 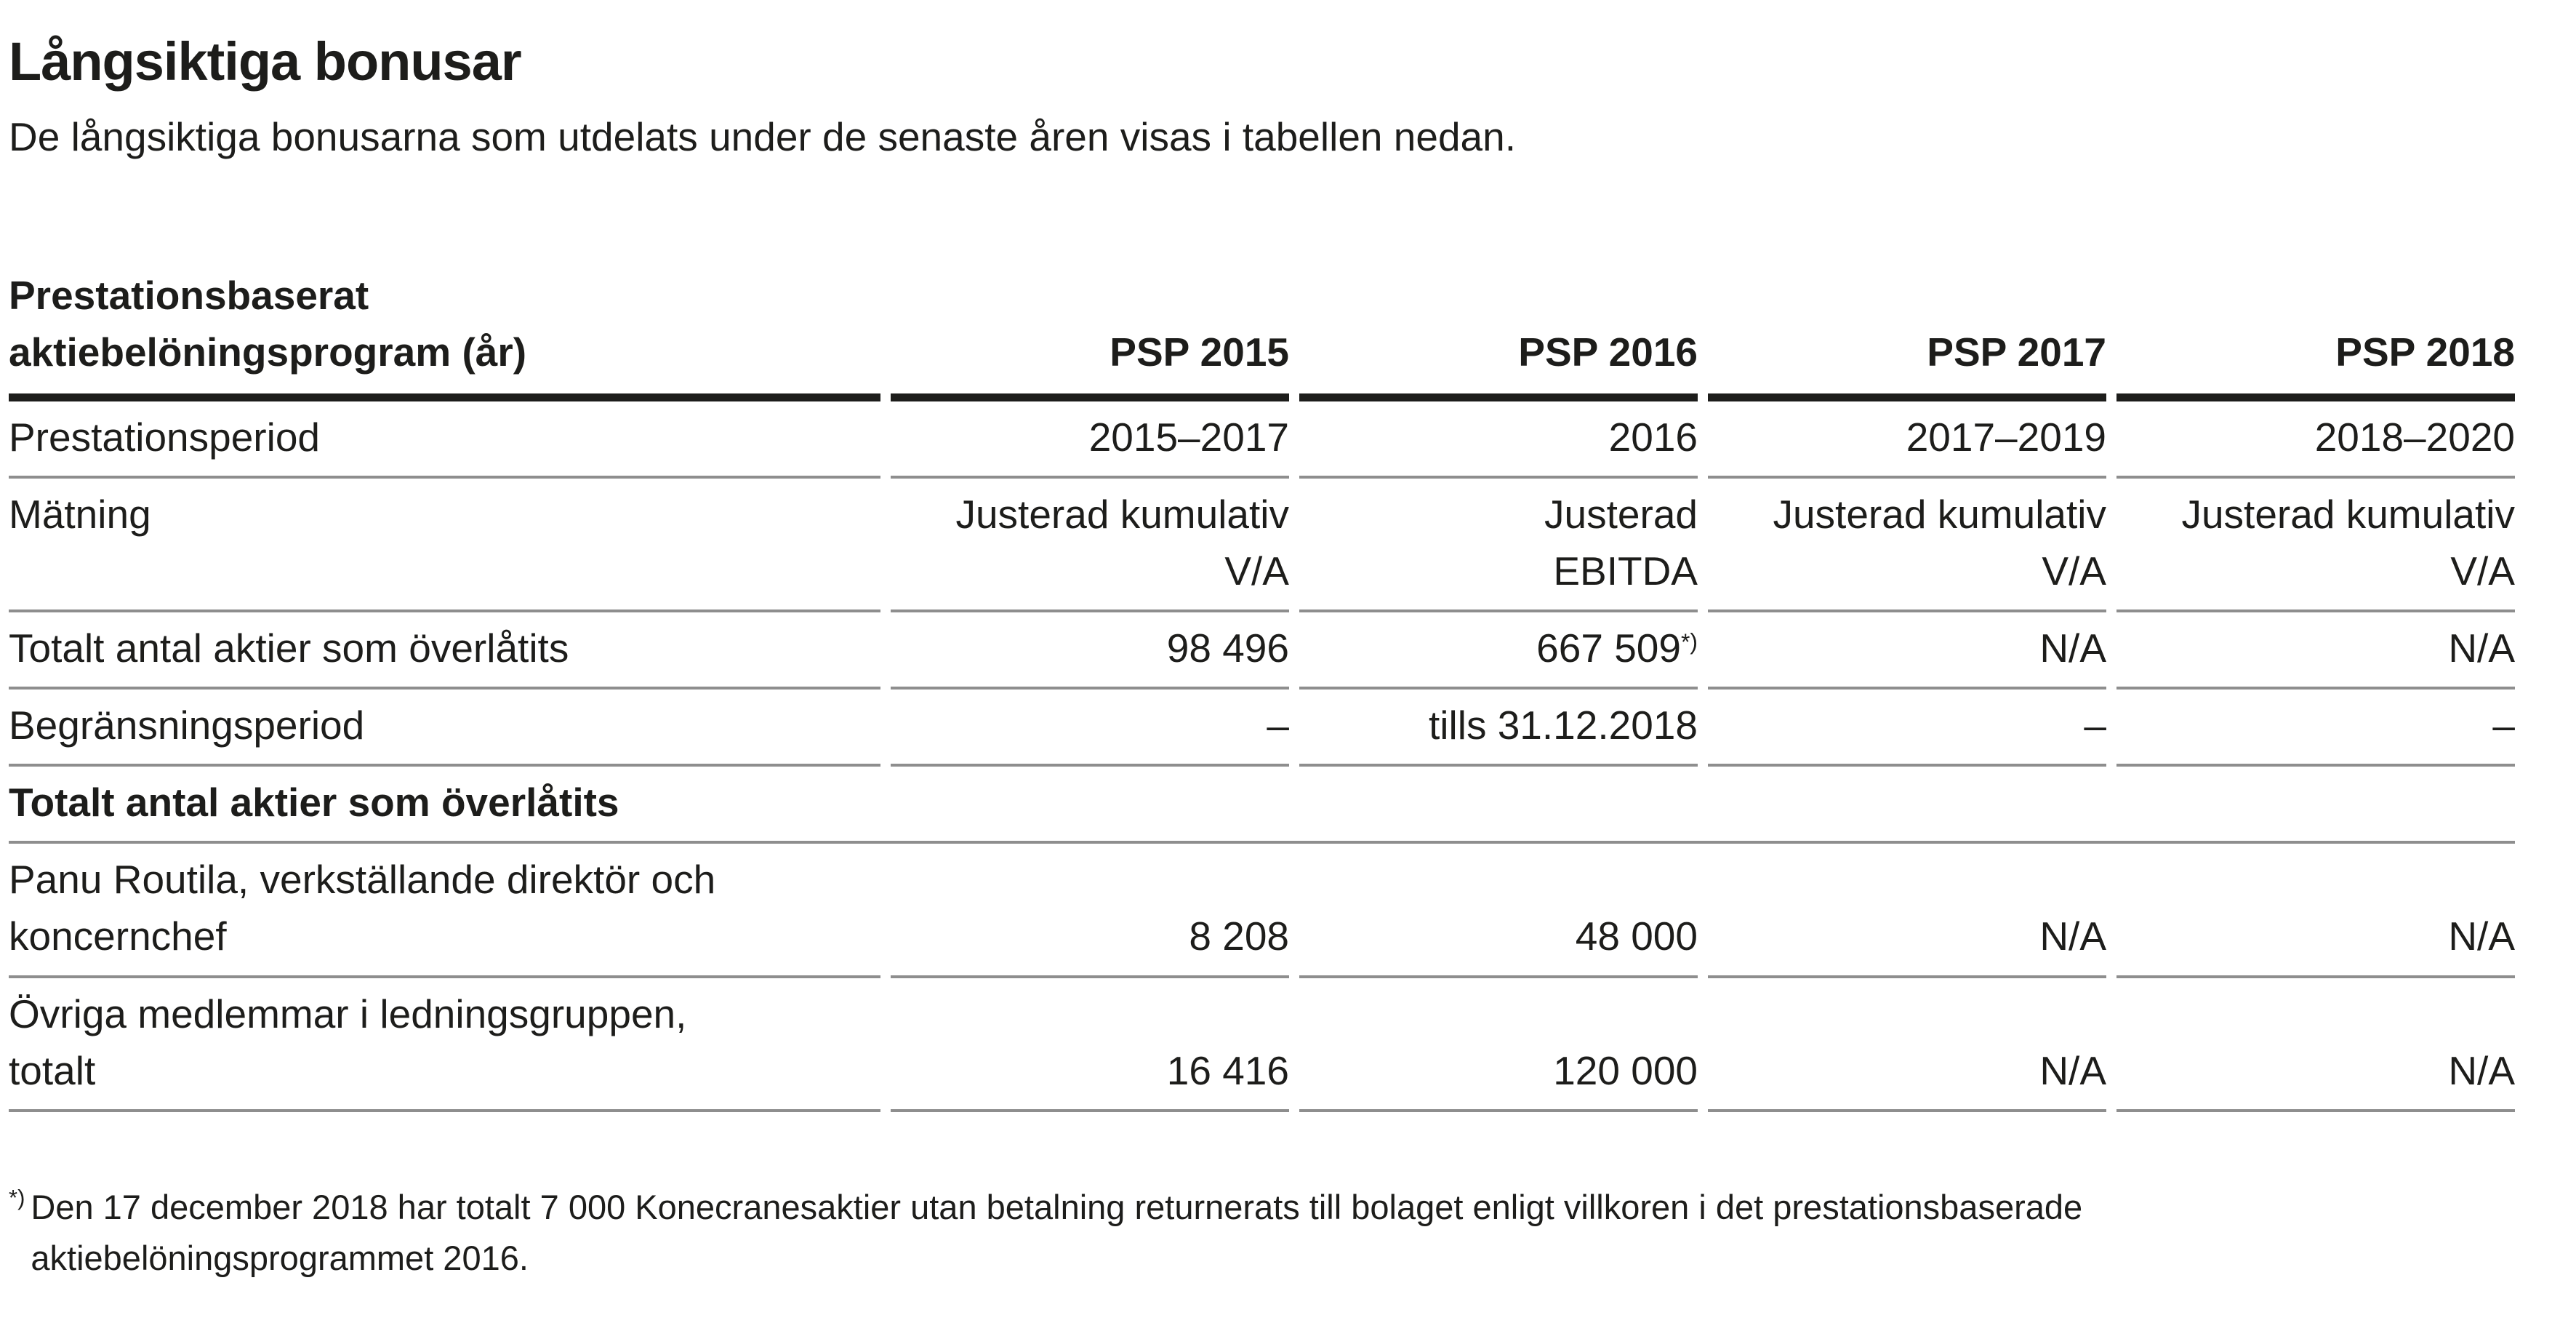 What do you see at coordinates (1090, 911) in the screenshot?
I see `cell-value: 8 208` at bounding box center [1090, 911].